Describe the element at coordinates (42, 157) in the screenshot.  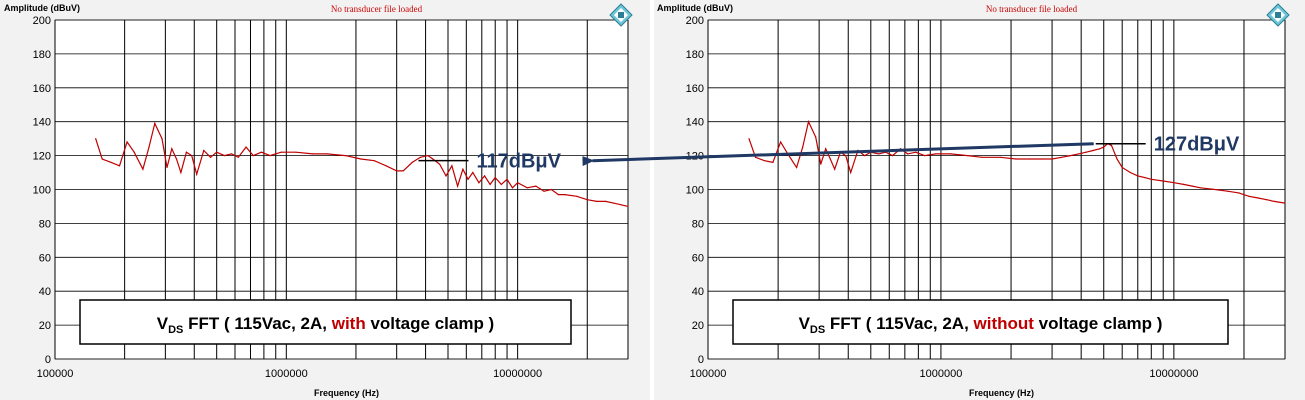
I see `y-tick-label: 120` at that location.